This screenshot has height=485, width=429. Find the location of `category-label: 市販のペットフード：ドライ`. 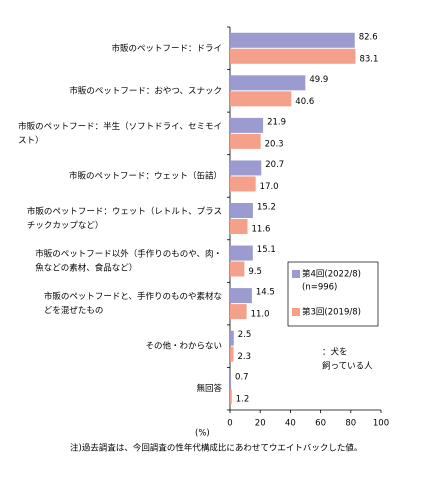

category-label: 市販のペットフード：ドライ is located at coordinates (166, 48).